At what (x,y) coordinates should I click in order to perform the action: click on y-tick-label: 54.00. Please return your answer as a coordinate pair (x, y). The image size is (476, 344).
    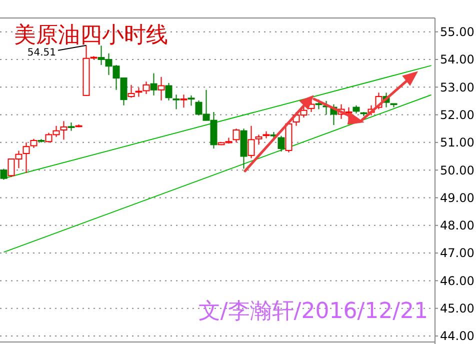
    Looking at the image, I should click on (457, 59).